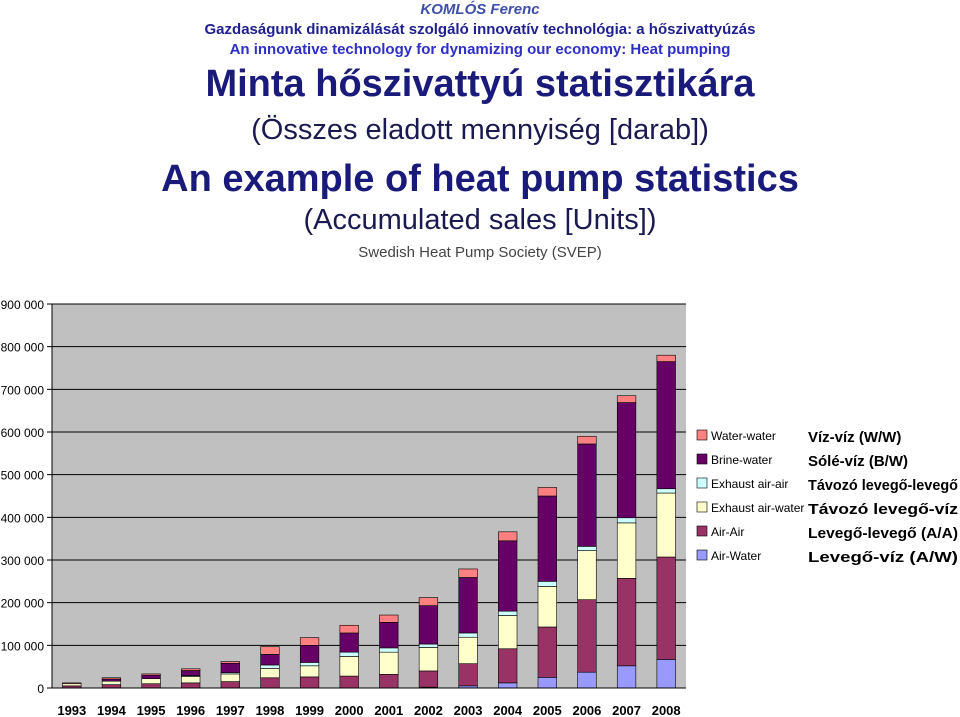  Describe the element at coordinates (626, 710) in the screenshot. I see `x-tick-label: 2007` at that location.